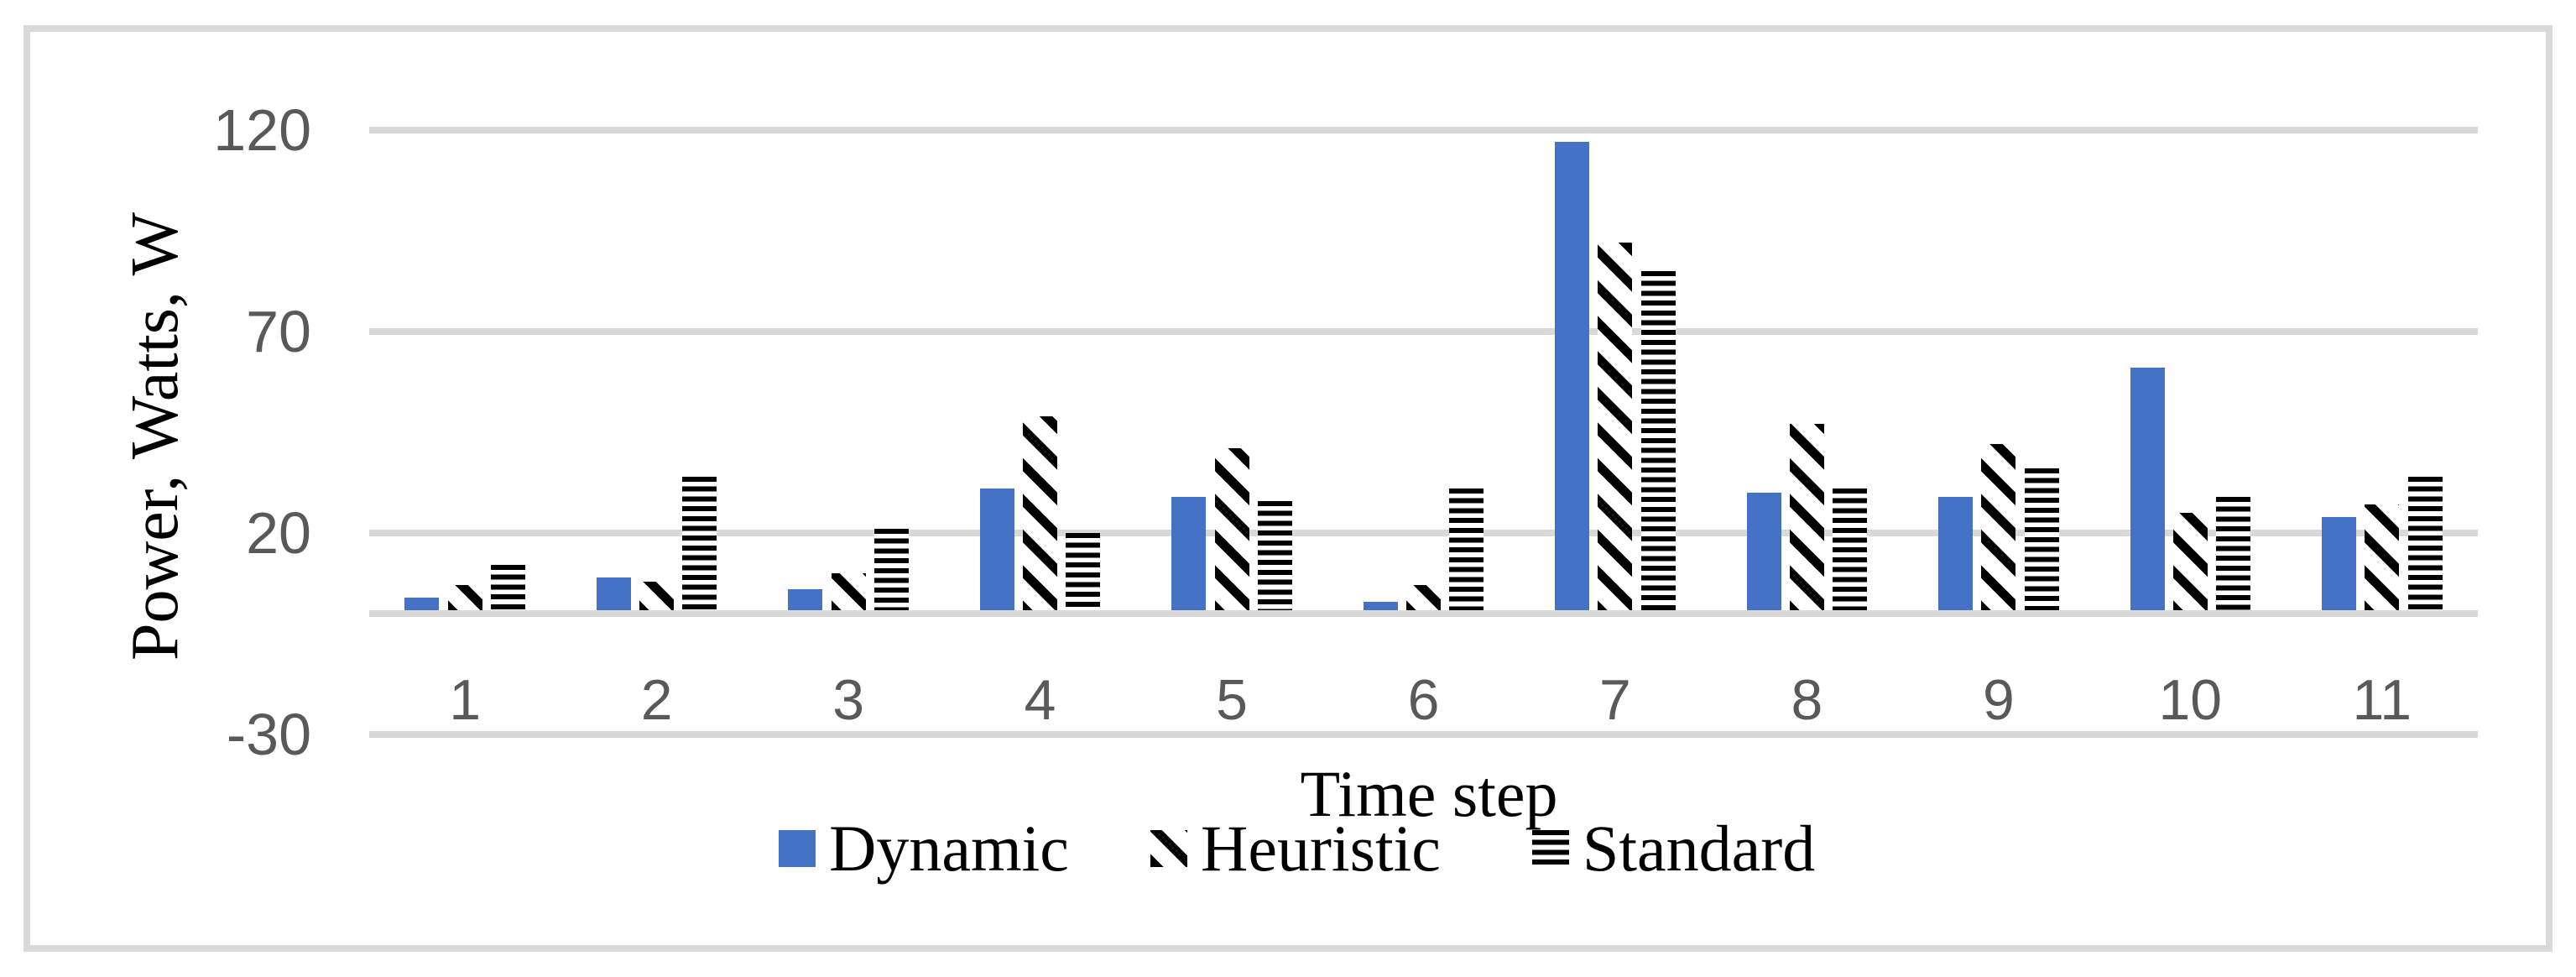  Describe the element at coordinates (262, 130) in the screenshot. I see `y-tick-label-120: 120` at that location.